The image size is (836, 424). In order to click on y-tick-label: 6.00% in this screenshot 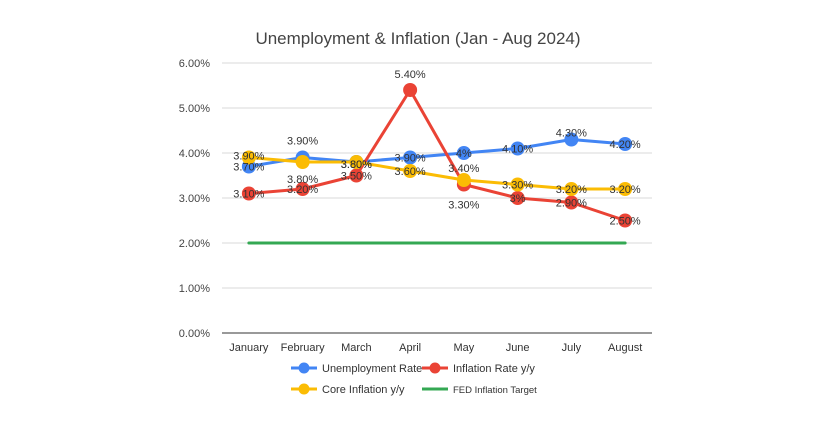, I will do `click(194, 64)`.